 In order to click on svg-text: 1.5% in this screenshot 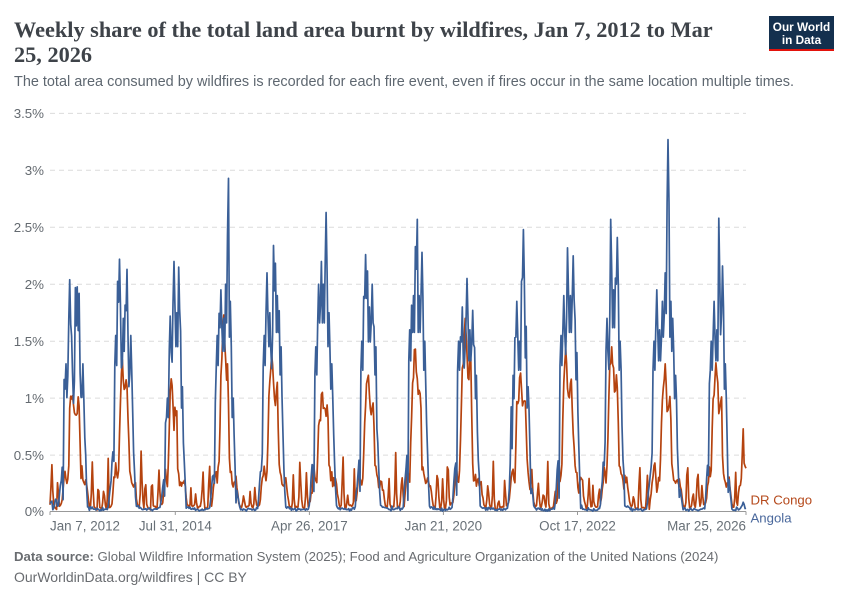, I will do `click(29, 341)`.